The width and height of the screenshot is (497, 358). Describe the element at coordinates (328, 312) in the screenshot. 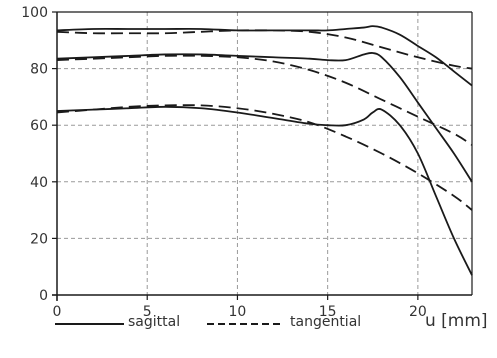

I see `x-tick-label-15: 15` at that location.